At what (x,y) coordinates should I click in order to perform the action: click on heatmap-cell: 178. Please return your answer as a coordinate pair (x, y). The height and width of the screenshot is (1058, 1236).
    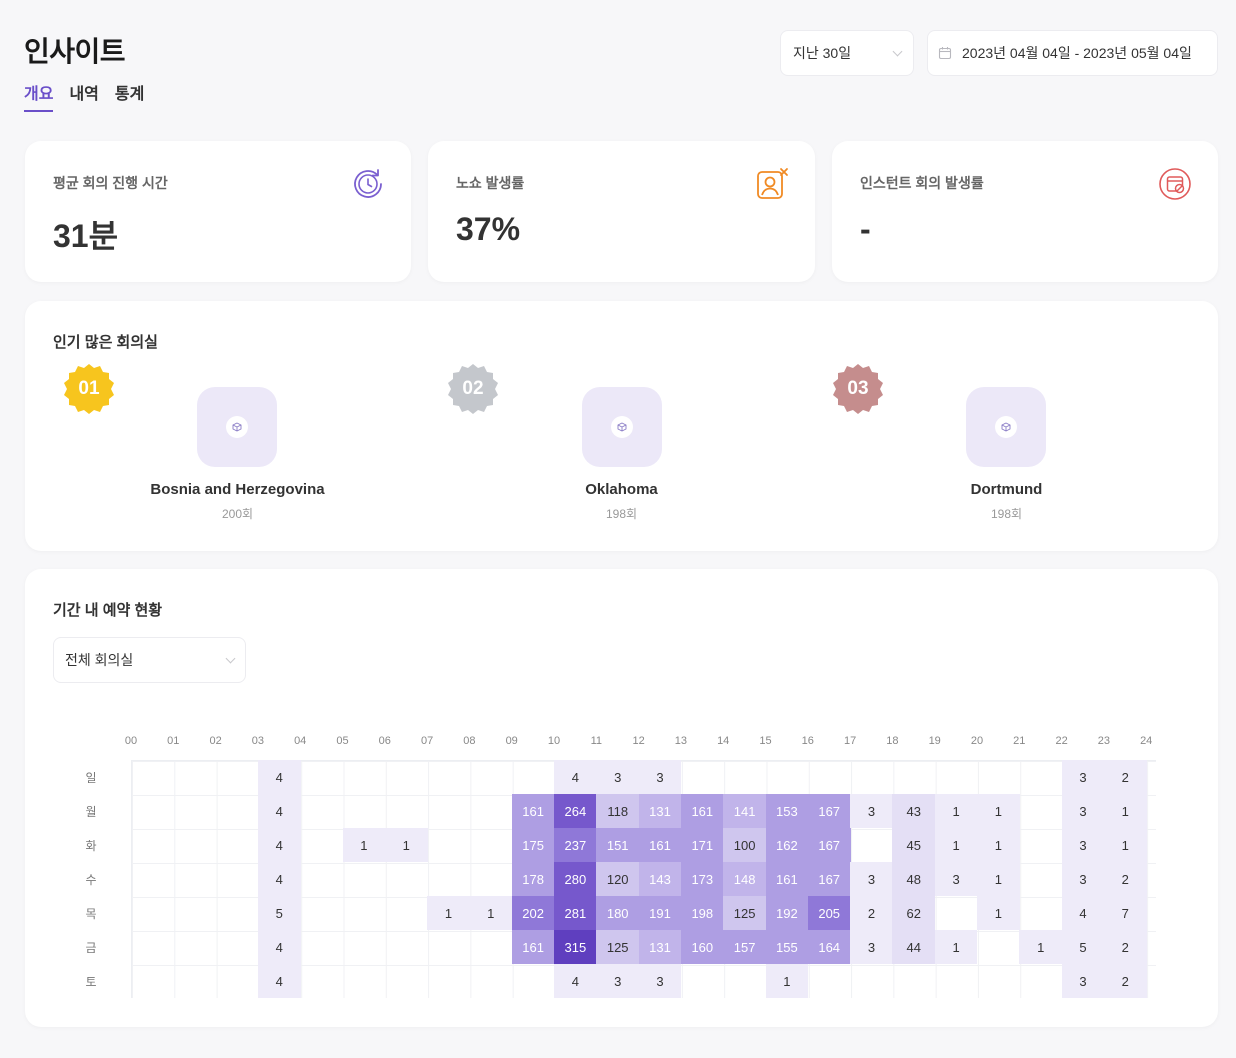
    Looking at the image, I should click on (533, 879).